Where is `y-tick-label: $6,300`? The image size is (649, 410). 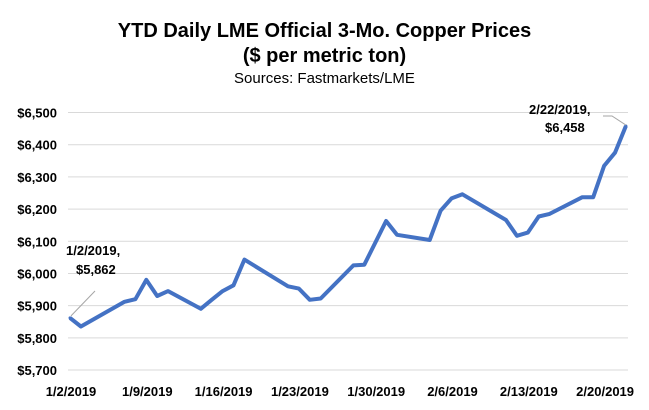 y-tick-label: $6,300 is located at coordinates (37, 177).